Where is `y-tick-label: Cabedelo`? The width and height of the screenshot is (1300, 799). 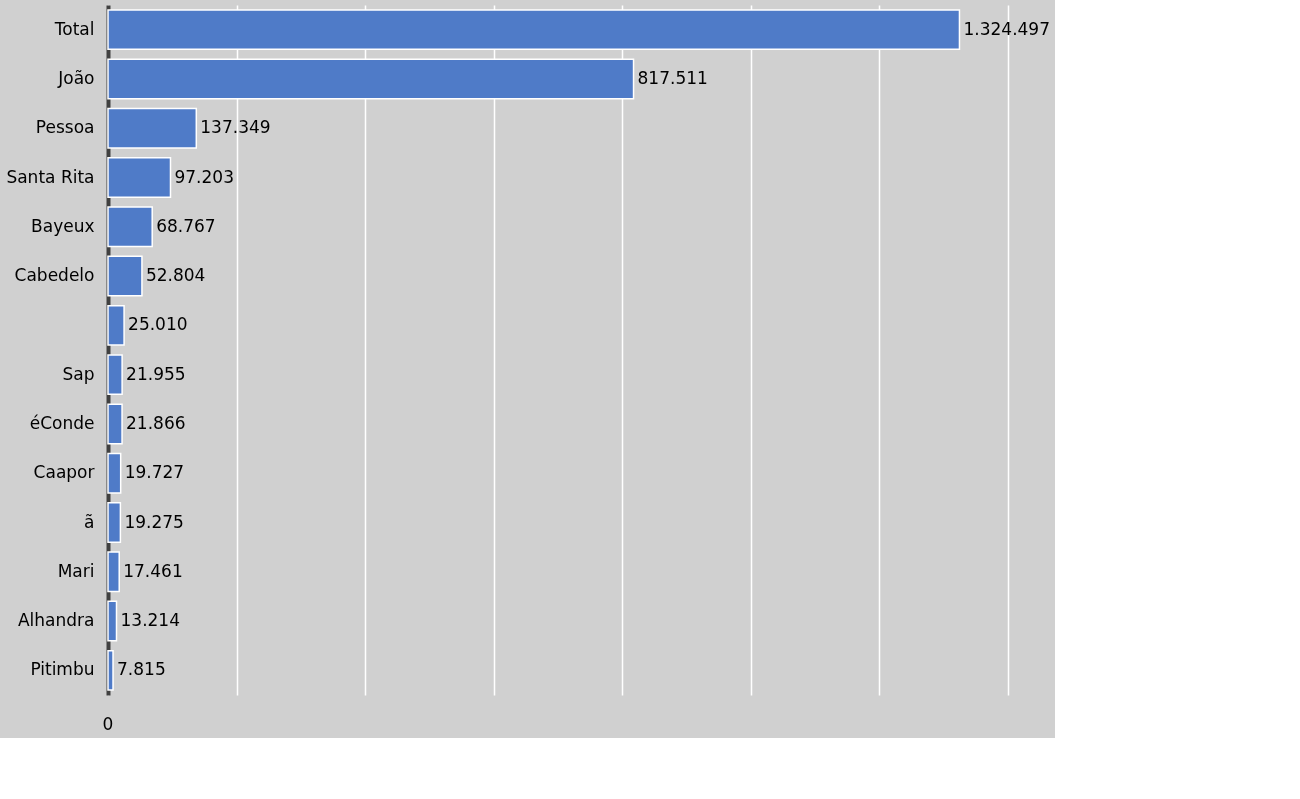 y-tick-label: Cabedelo is located at coordinates (54, 275).